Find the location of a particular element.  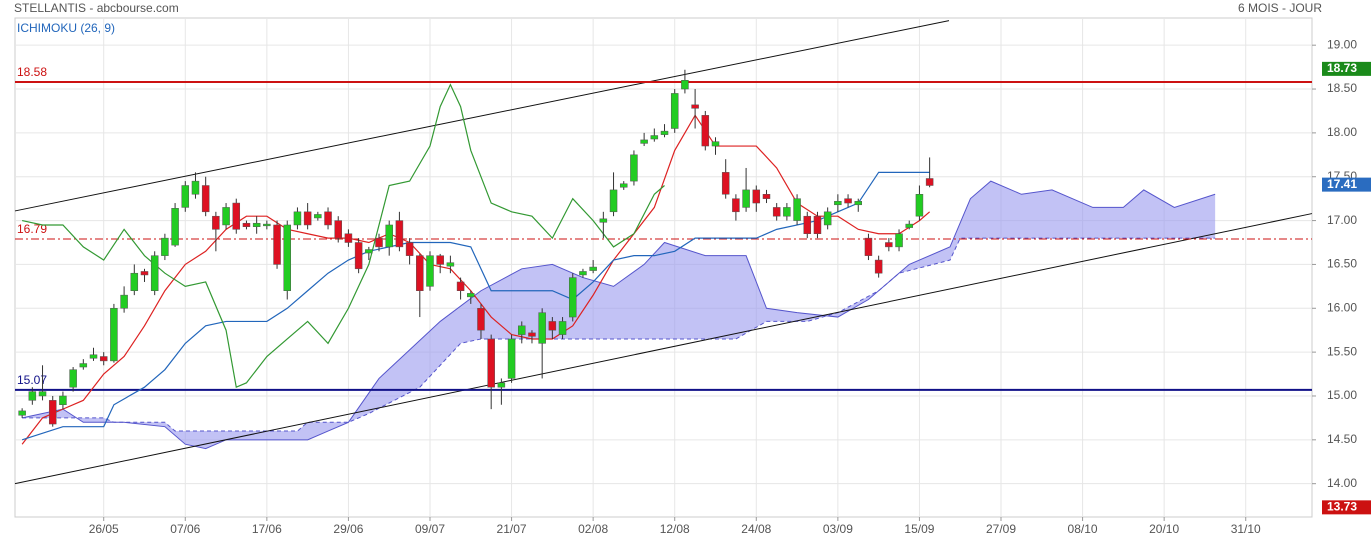

x-tick-label: 26/05 is located at coordinates (104, 529).